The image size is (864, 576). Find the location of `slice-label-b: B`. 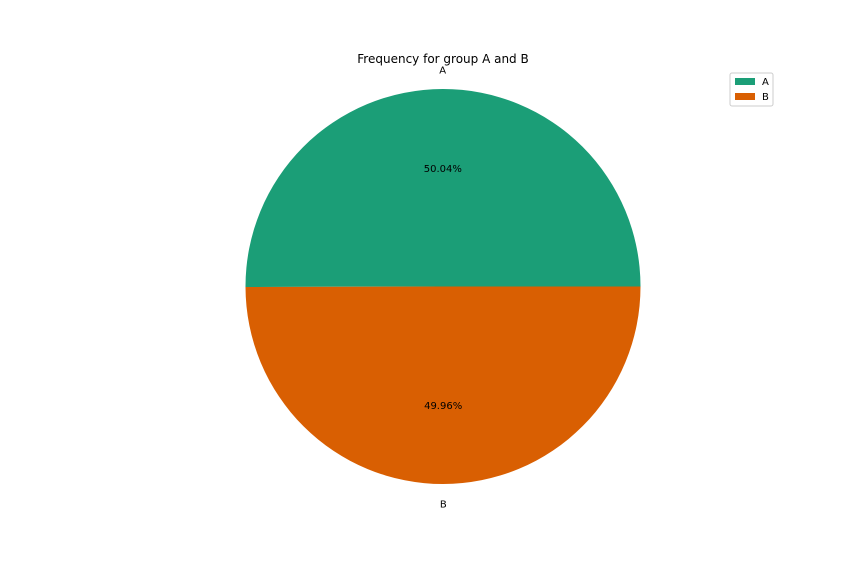

slice-label-b: B is located at coordinates (443, 505).